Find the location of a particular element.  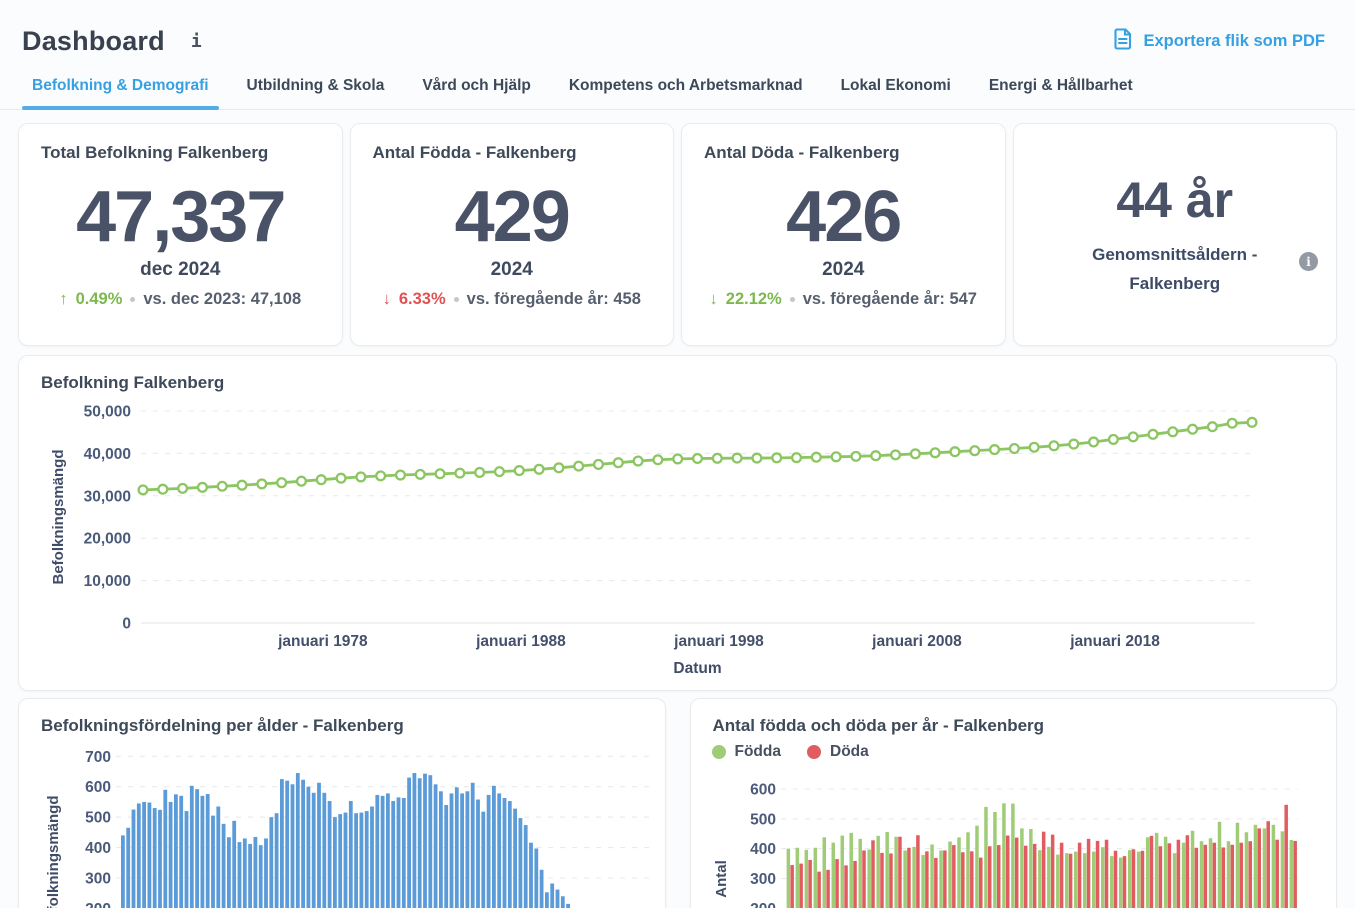

svg-text: 20,000 is located at coordinates (107, 539).